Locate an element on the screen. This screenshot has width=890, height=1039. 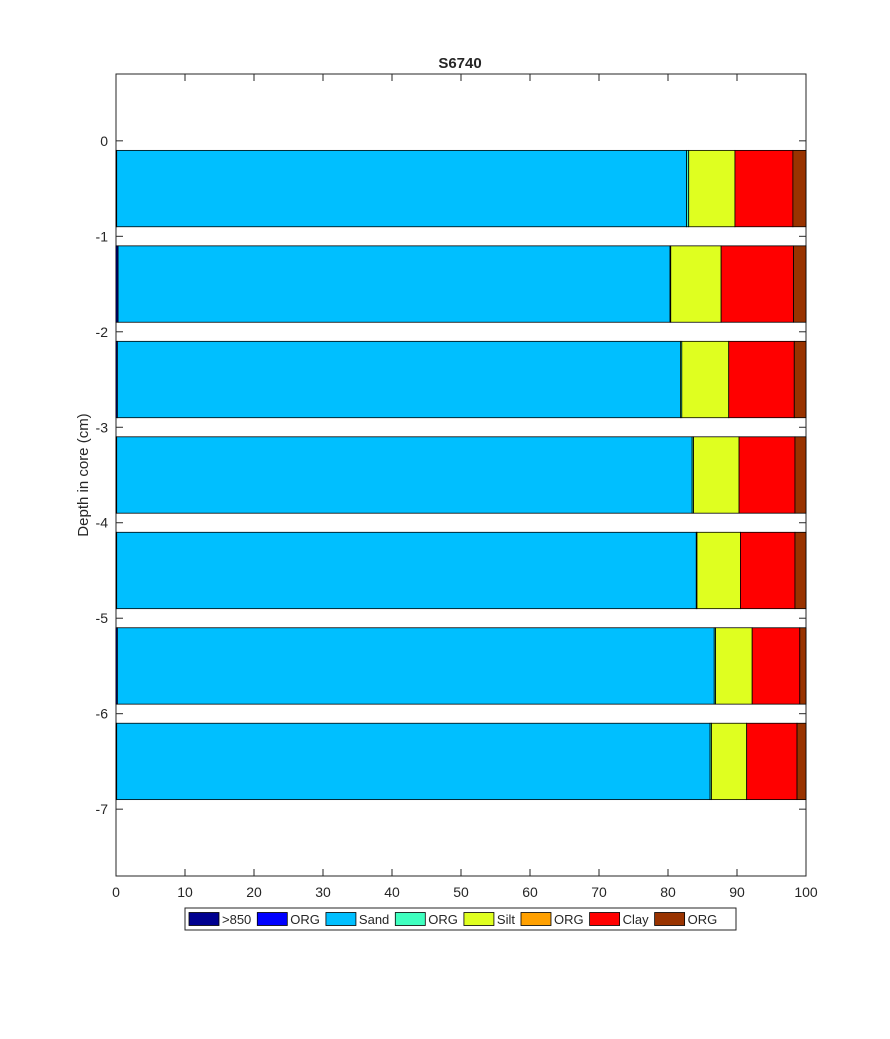
legend-label-0: >850 is located at coordinates (236, 919).